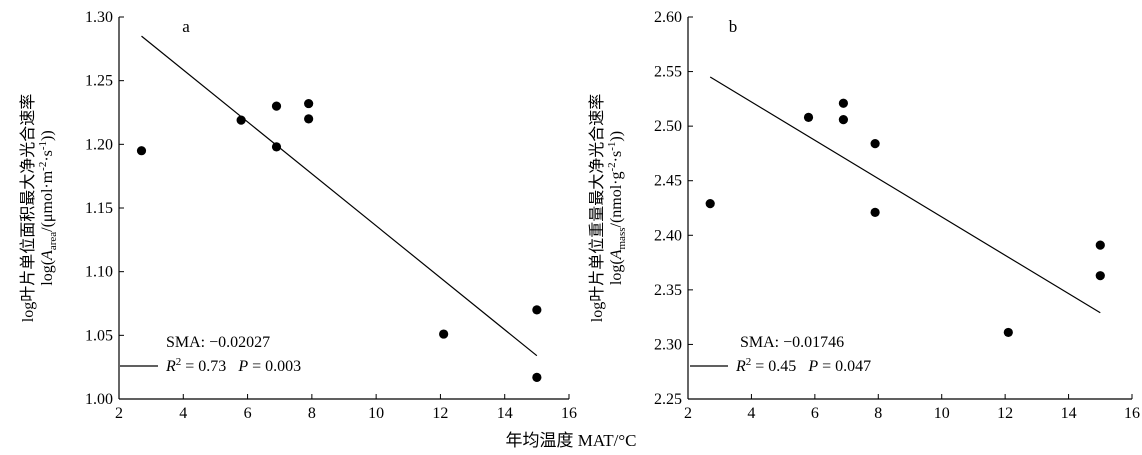 The image size is (1142, 455). I want to click on r2-value: = 0.45, so click(773, 366).